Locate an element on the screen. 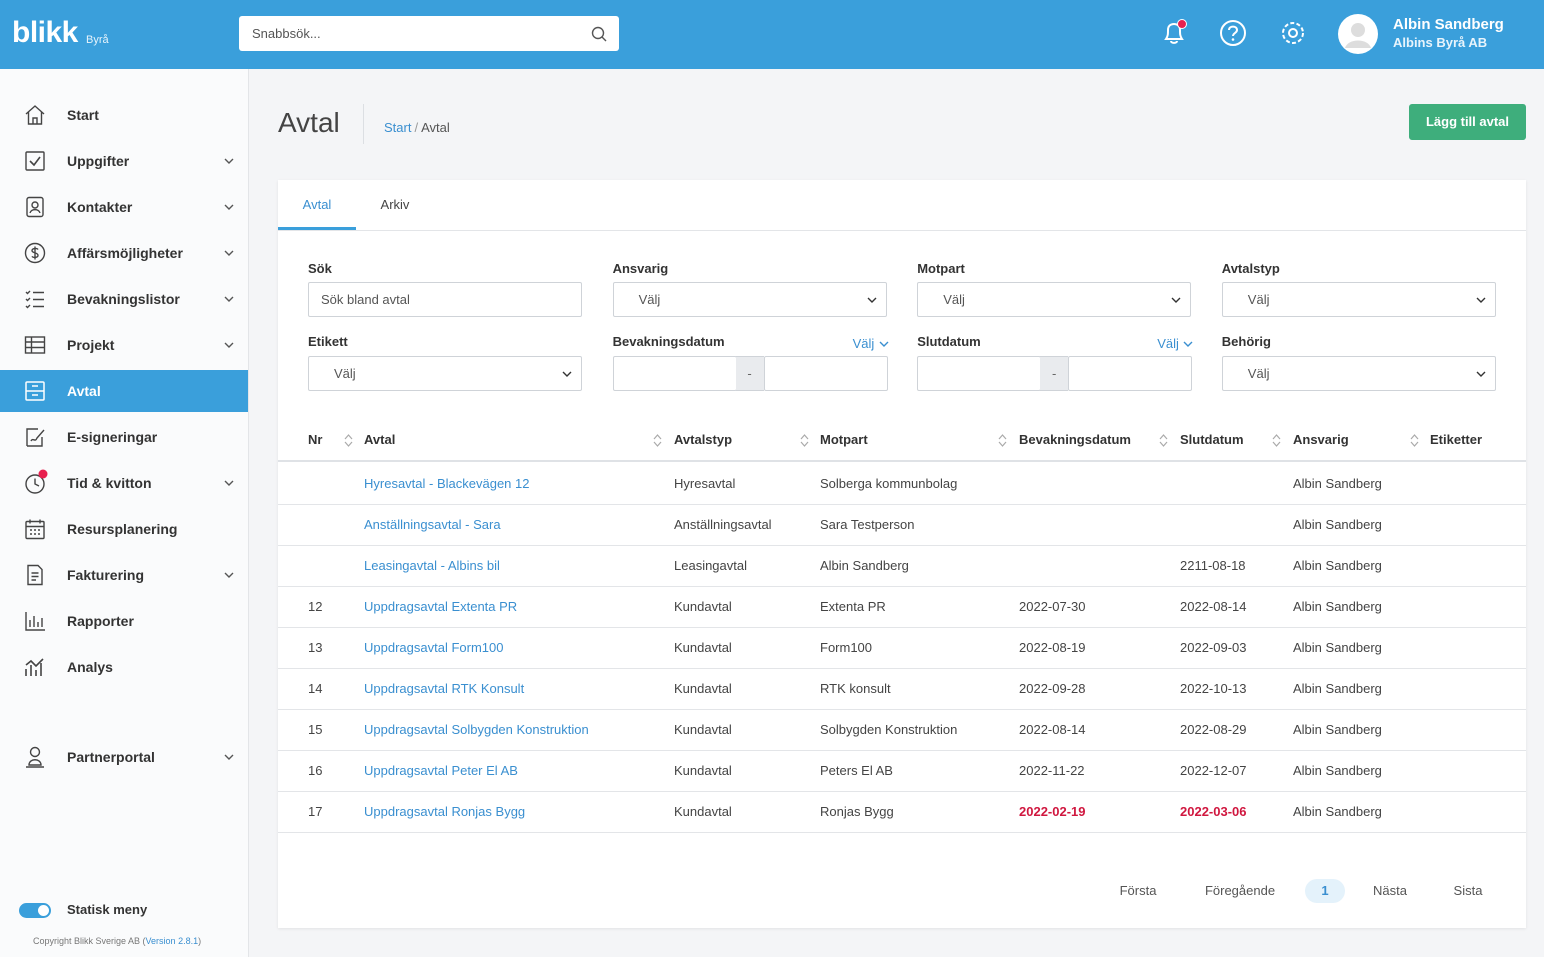 This screenshot has width=1544, height=957. contract-link: Anställningsavtal - Sara is located at coordinates (432, 524).